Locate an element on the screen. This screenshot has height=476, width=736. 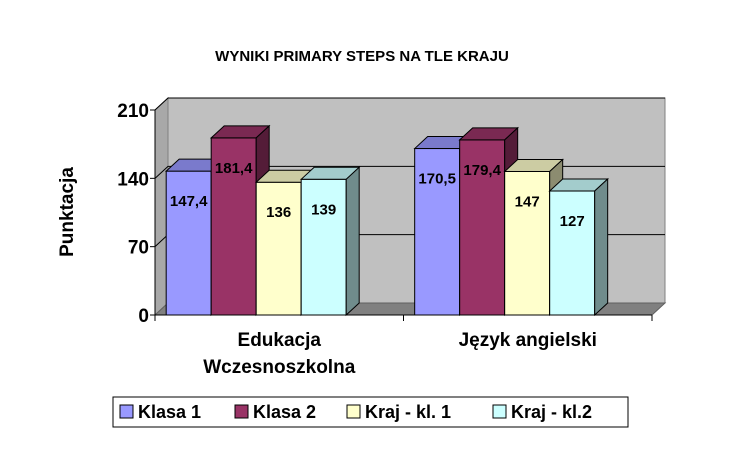
y-axis-label: Punktacja is located at coordinates (67, 212).